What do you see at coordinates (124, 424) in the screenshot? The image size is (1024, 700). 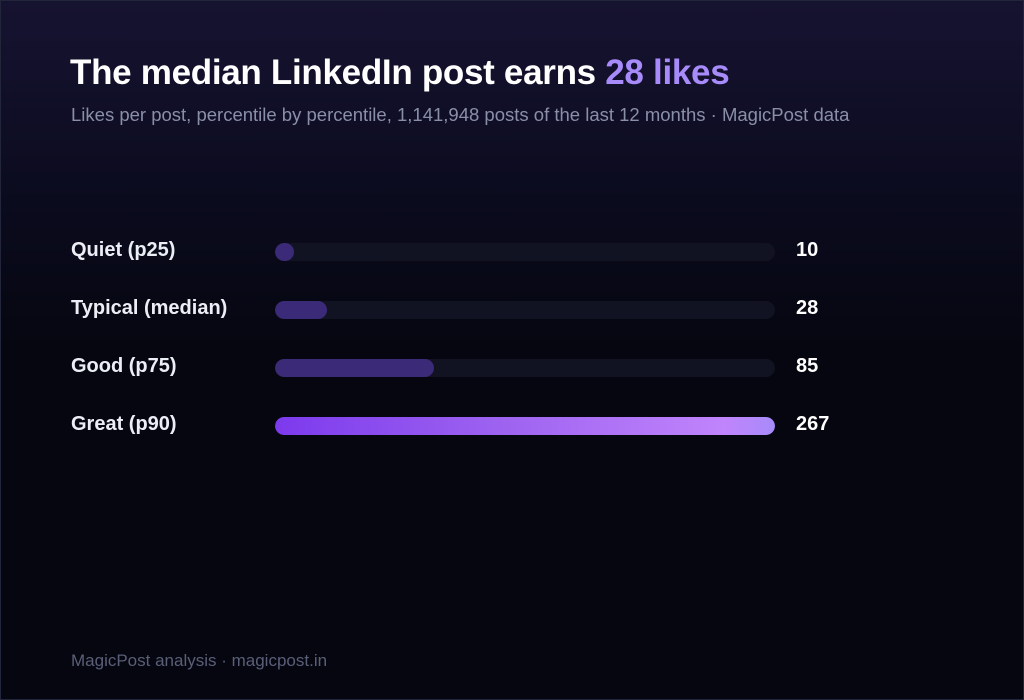 I see `bar-label: Great (p90)` at bounding box center [124, 424].